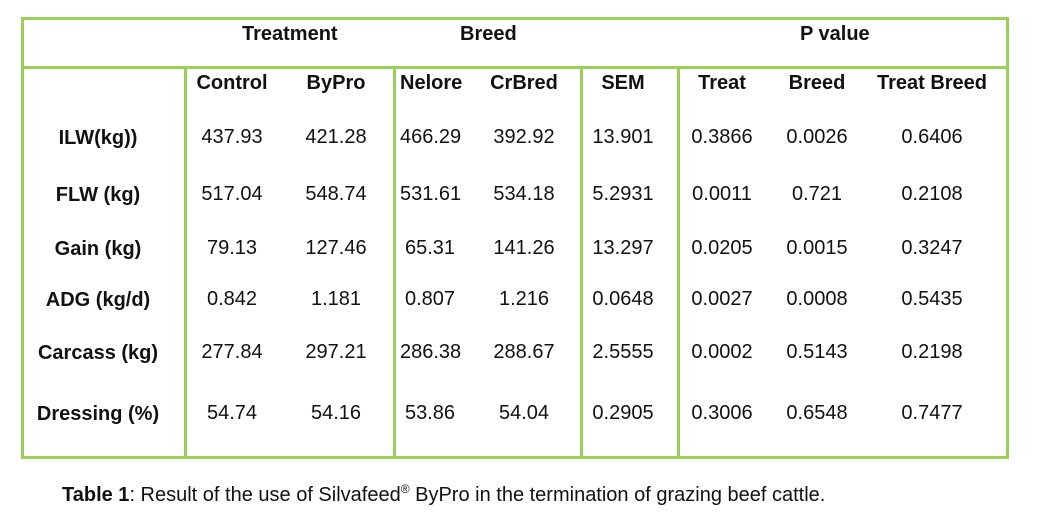 This screenshot has width=1063, height=529. Describe the element at coordinates (336, 194) in the screenshot. I see `table-cell: 548.74` at that location.